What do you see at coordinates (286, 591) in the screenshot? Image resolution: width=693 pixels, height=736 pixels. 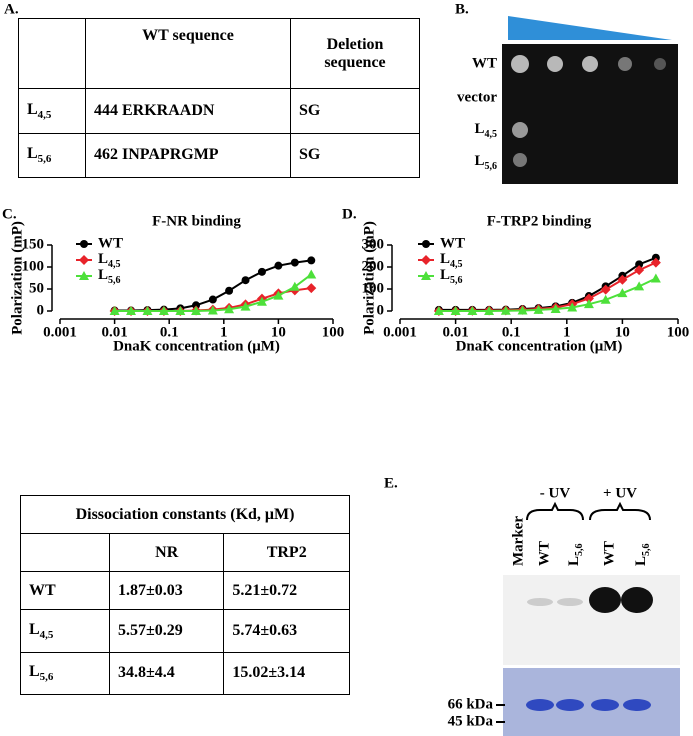 I see `cell: 5.21±0.72` at bounding box center [286, 591].